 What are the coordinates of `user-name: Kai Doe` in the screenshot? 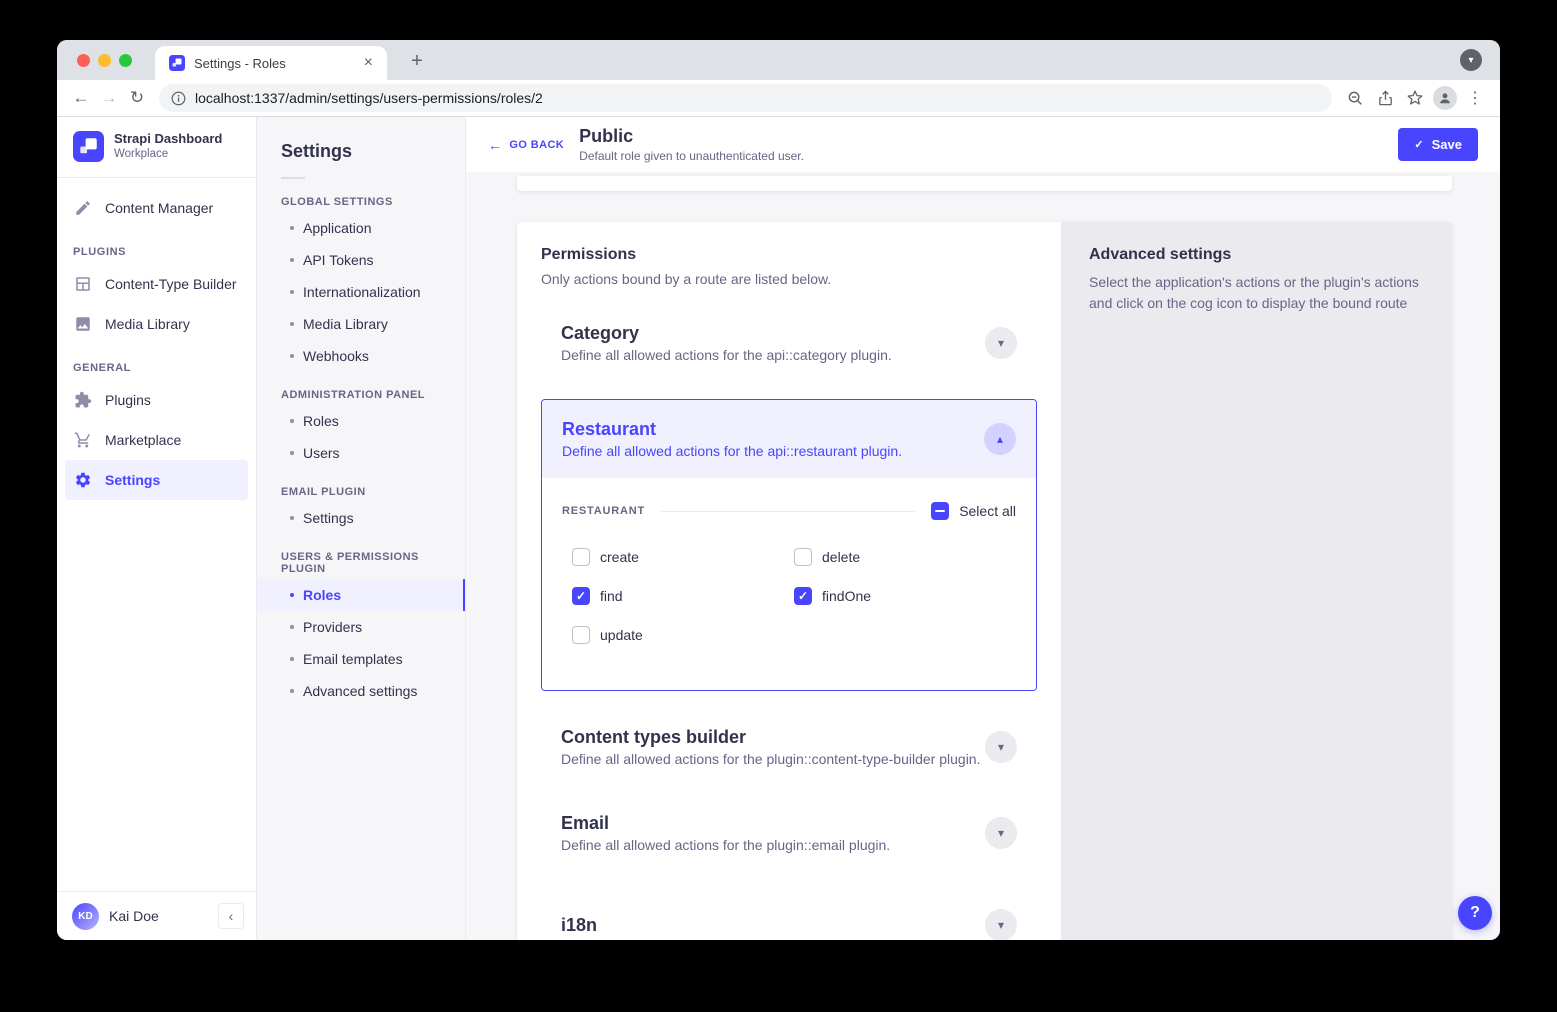 It's located at (134, 916).